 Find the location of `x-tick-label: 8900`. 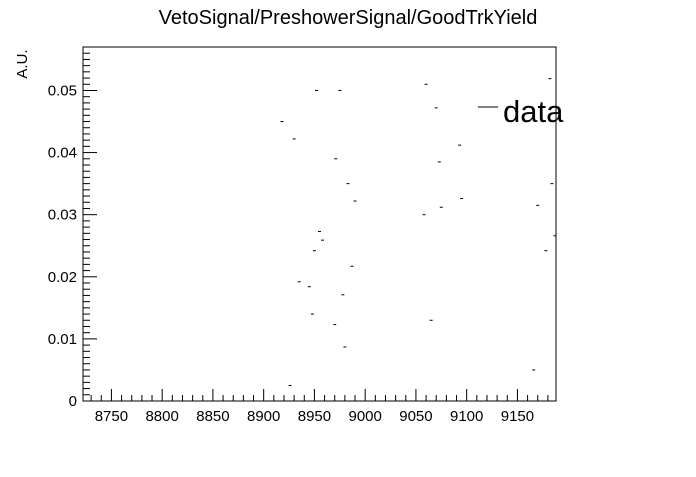

x-tick-label: 8900 is located at coordinates (263, 416).